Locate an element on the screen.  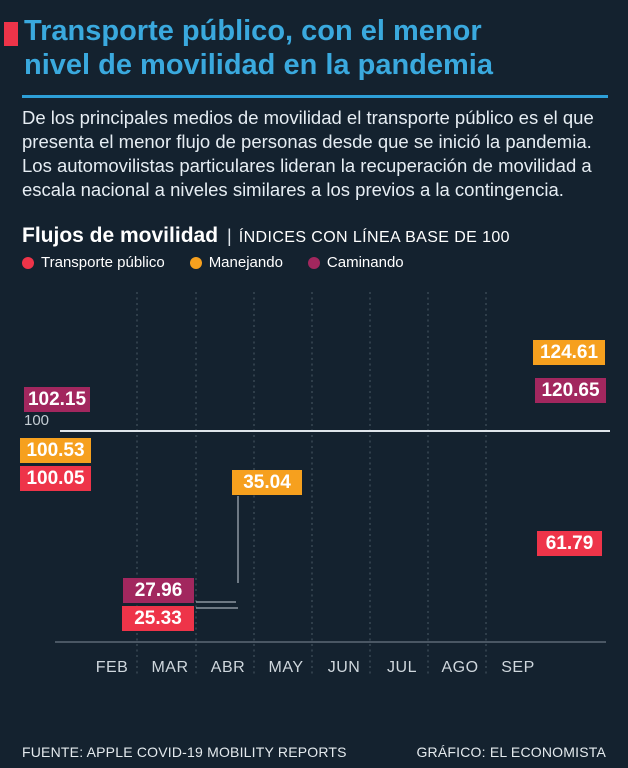
value-label-caminando-end: 120.65 is located at coordinates (570, 390).